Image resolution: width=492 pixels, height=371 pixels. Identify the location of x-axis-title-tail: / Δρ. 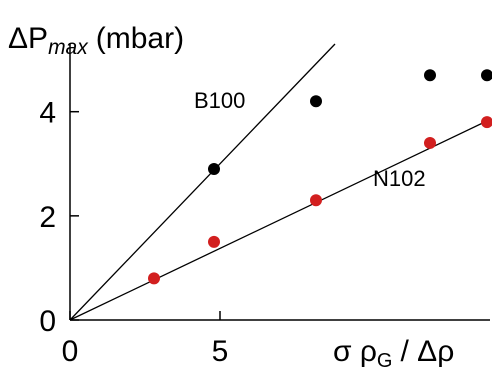
(427, 351).